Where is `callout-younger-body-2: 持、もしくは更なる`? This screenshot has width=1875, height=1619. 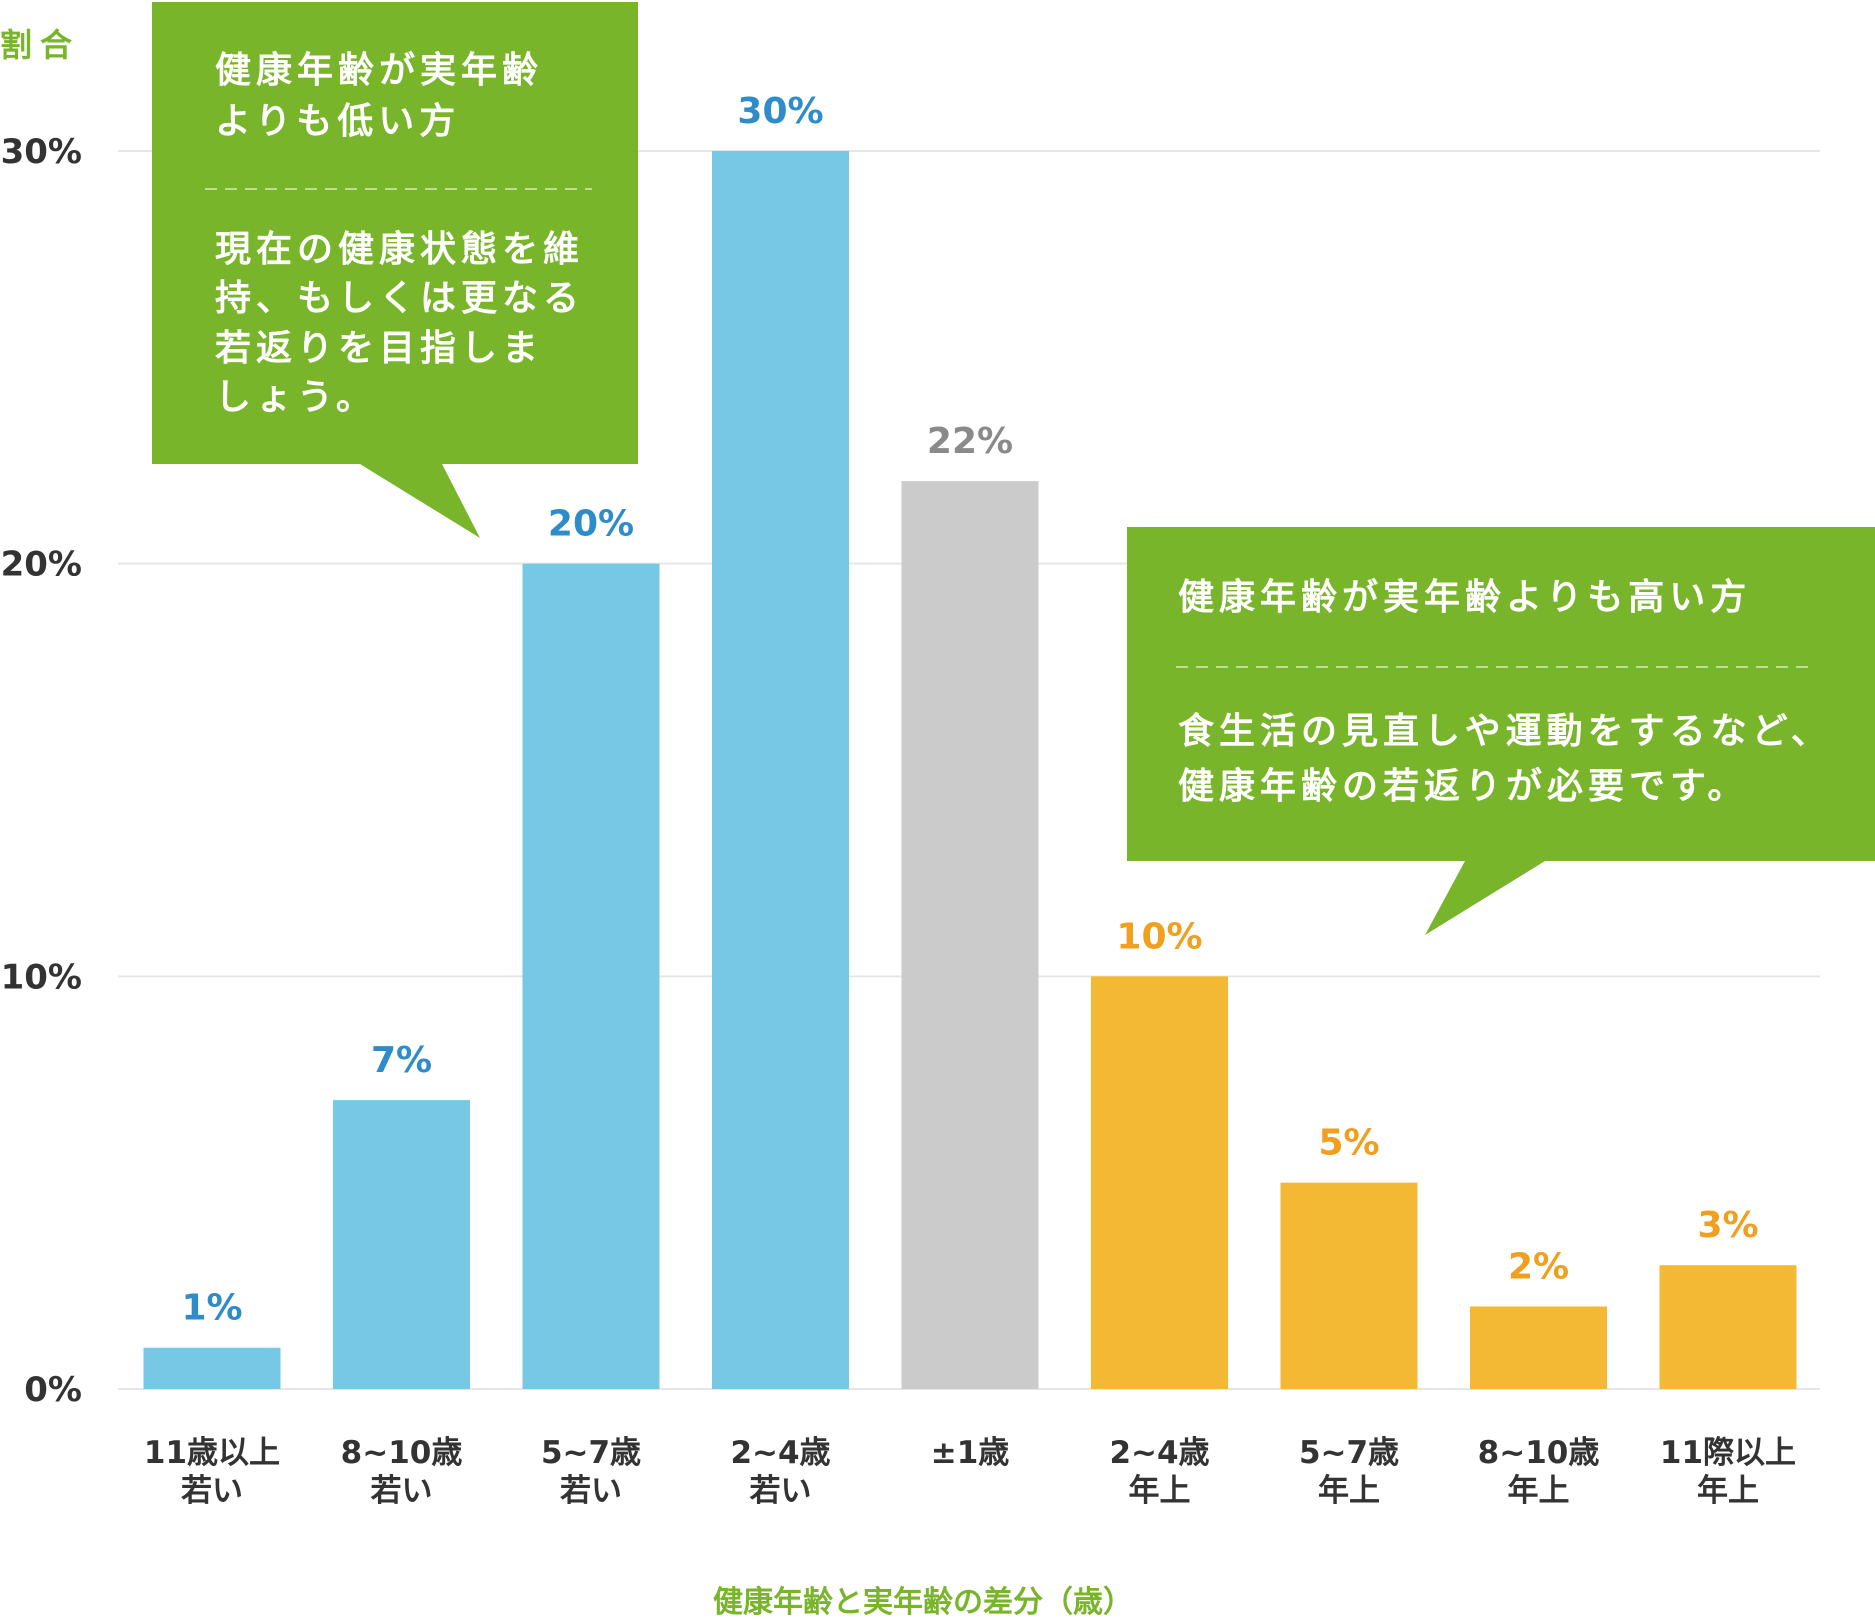
callout-younger-body-2: 持、もしくは更なる is located at coordinates (399, 298).